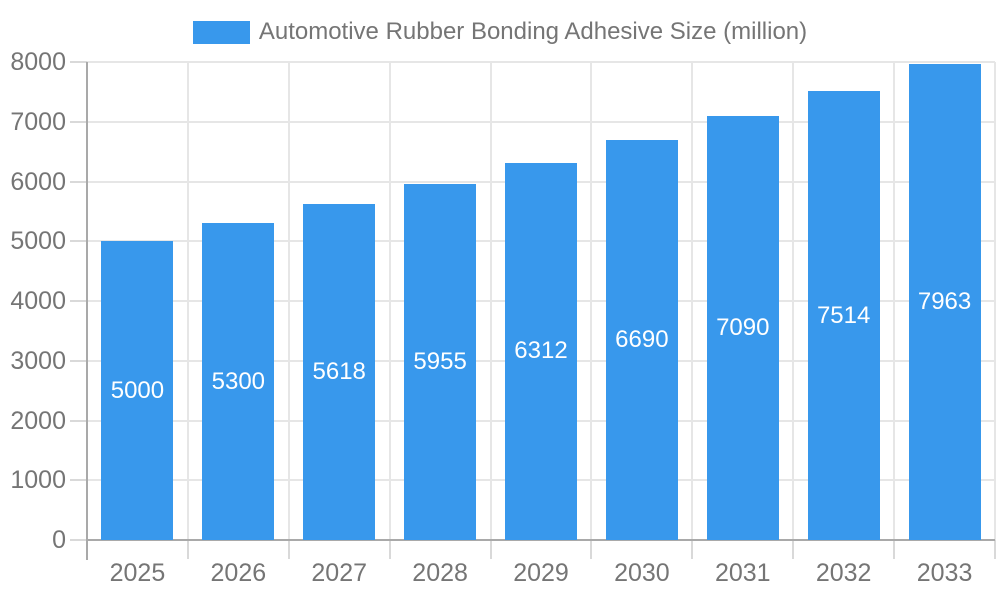  I want to click on y-axis-line, so click(87, 311).